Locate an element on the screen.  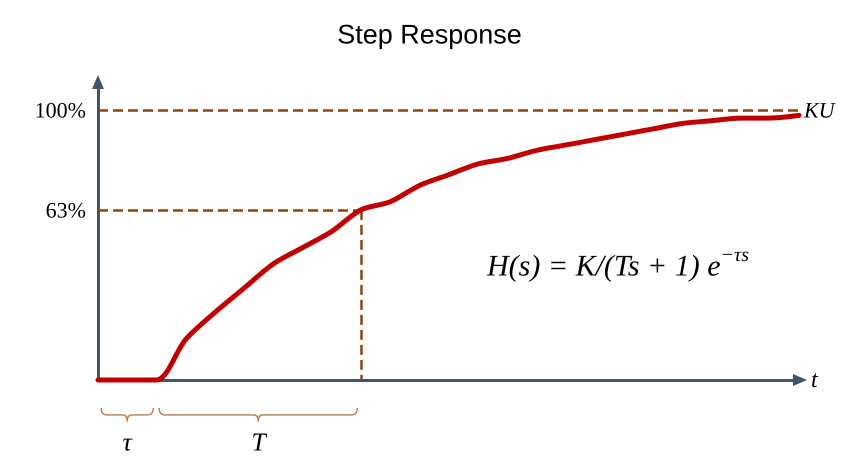
x-axis-title: t is located at coordinates (815, 380).